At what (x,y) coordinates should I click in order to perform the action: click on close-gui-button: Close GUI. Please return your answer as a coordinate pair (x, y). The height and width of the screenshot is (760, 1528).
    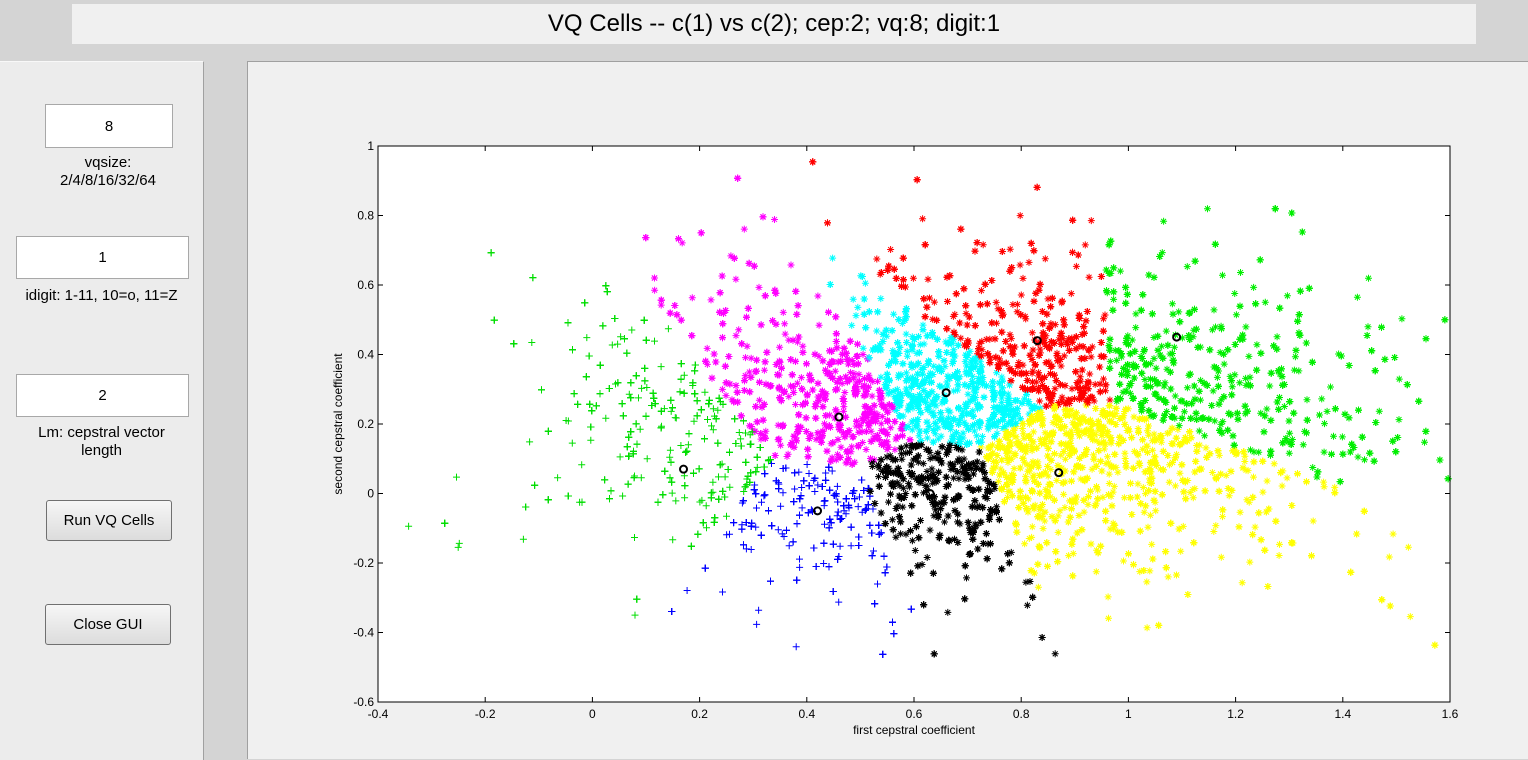
    Looking at the image, I should click on (108, 624).